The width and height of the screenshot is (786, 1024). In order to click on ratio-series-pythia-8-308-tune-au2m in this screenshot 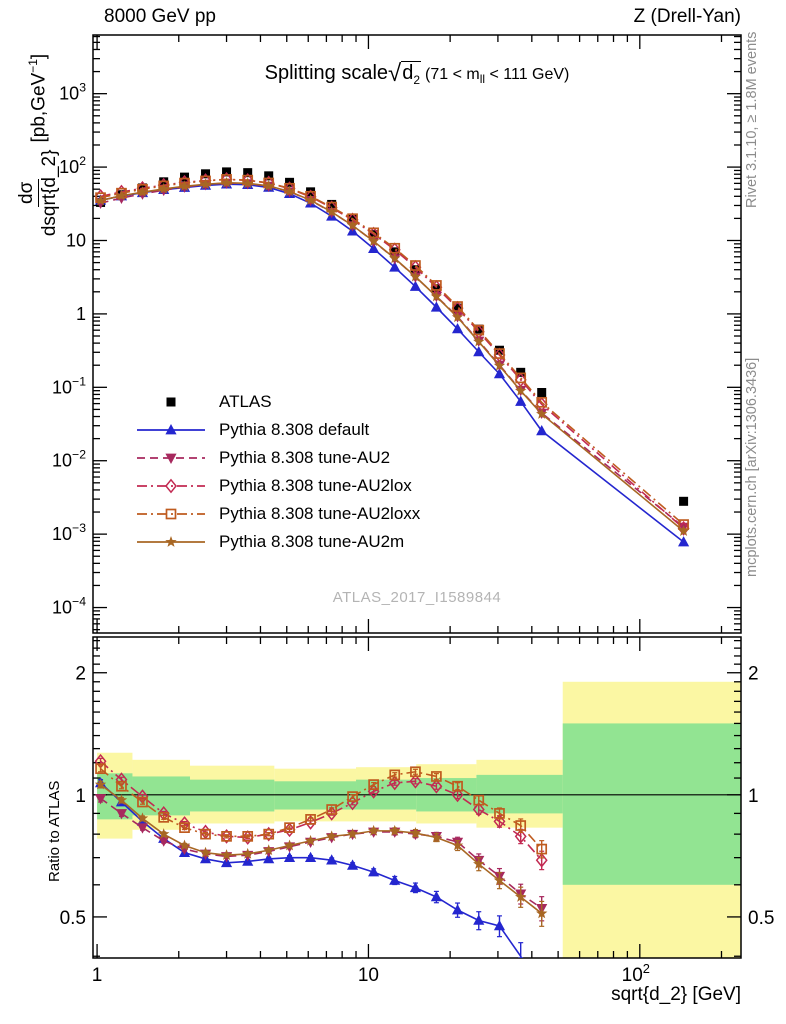, I will do `click(321, 852)`.